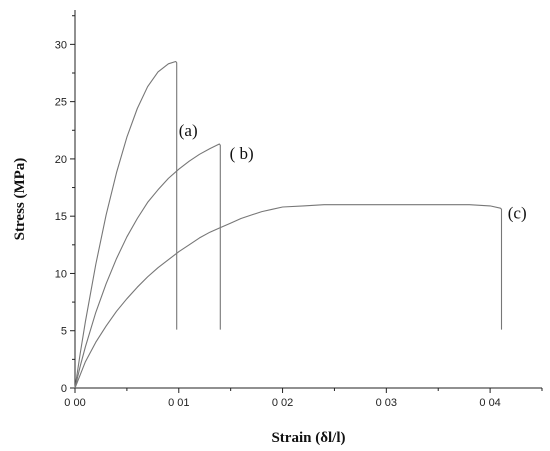 The image size is (550, 451). Describe the element at coordinates (308, 438) in the screenshot. I see `x-axis-title: Strain (δl/l)` at that location.